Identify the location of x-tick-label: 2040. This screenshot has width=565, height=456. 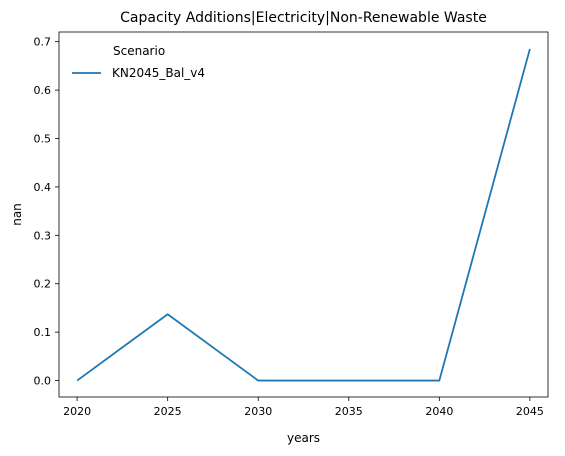
(439, 411).